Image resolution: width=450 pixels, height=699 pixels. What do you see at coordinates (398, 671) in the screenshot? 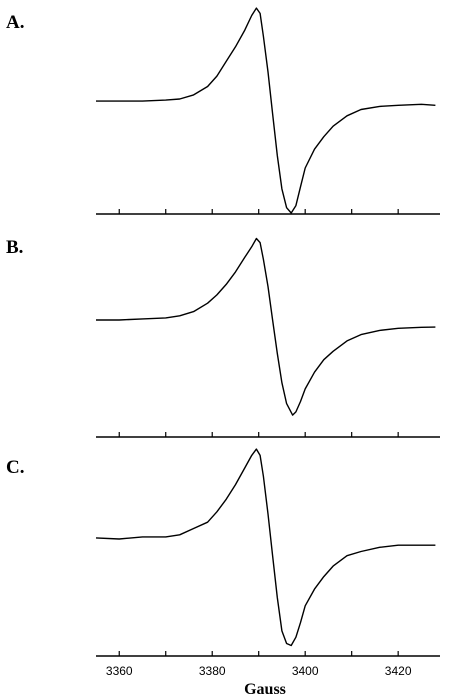
I see `x-tick-label: 3420` at bounding box center [398, 671].